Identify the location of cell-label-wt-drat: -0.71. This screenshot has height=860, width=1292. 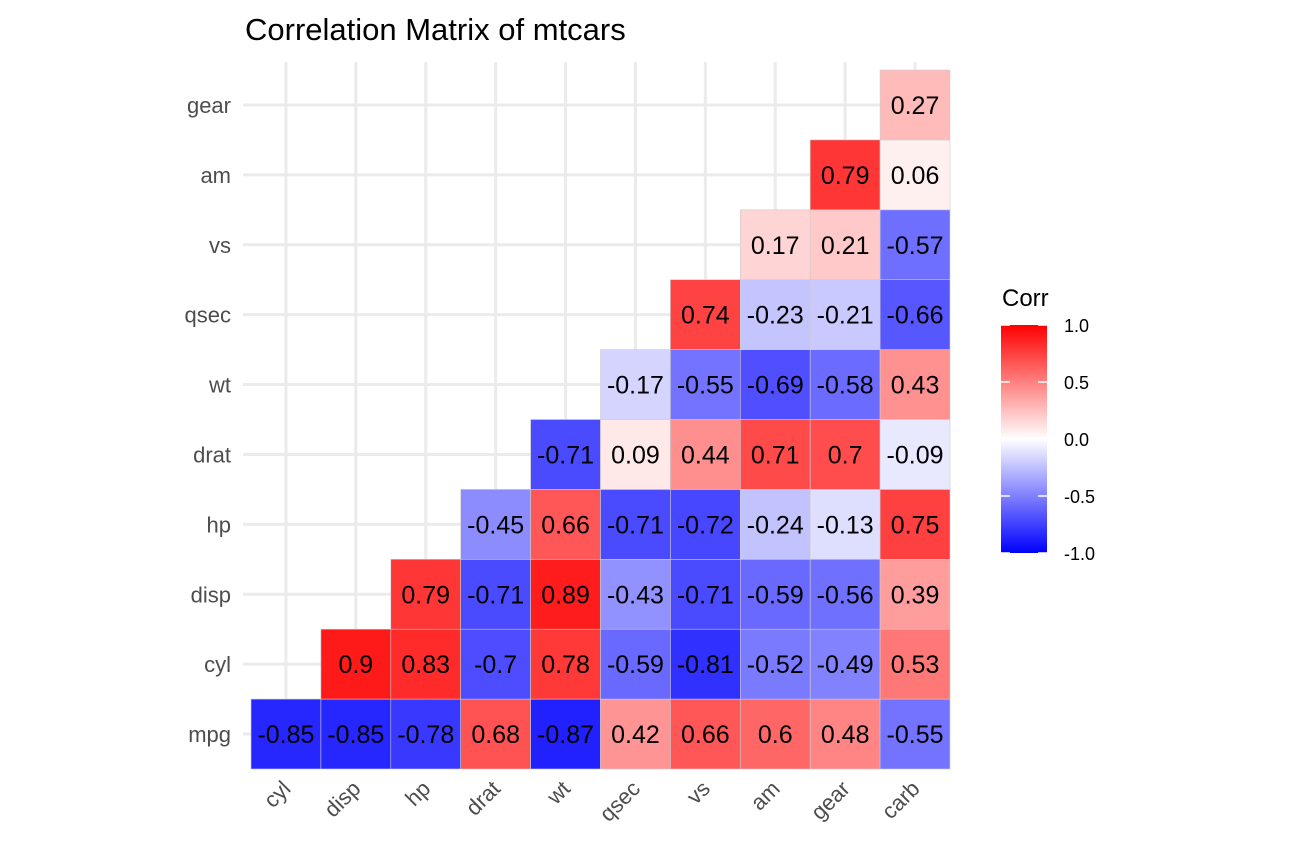
(565, 455).